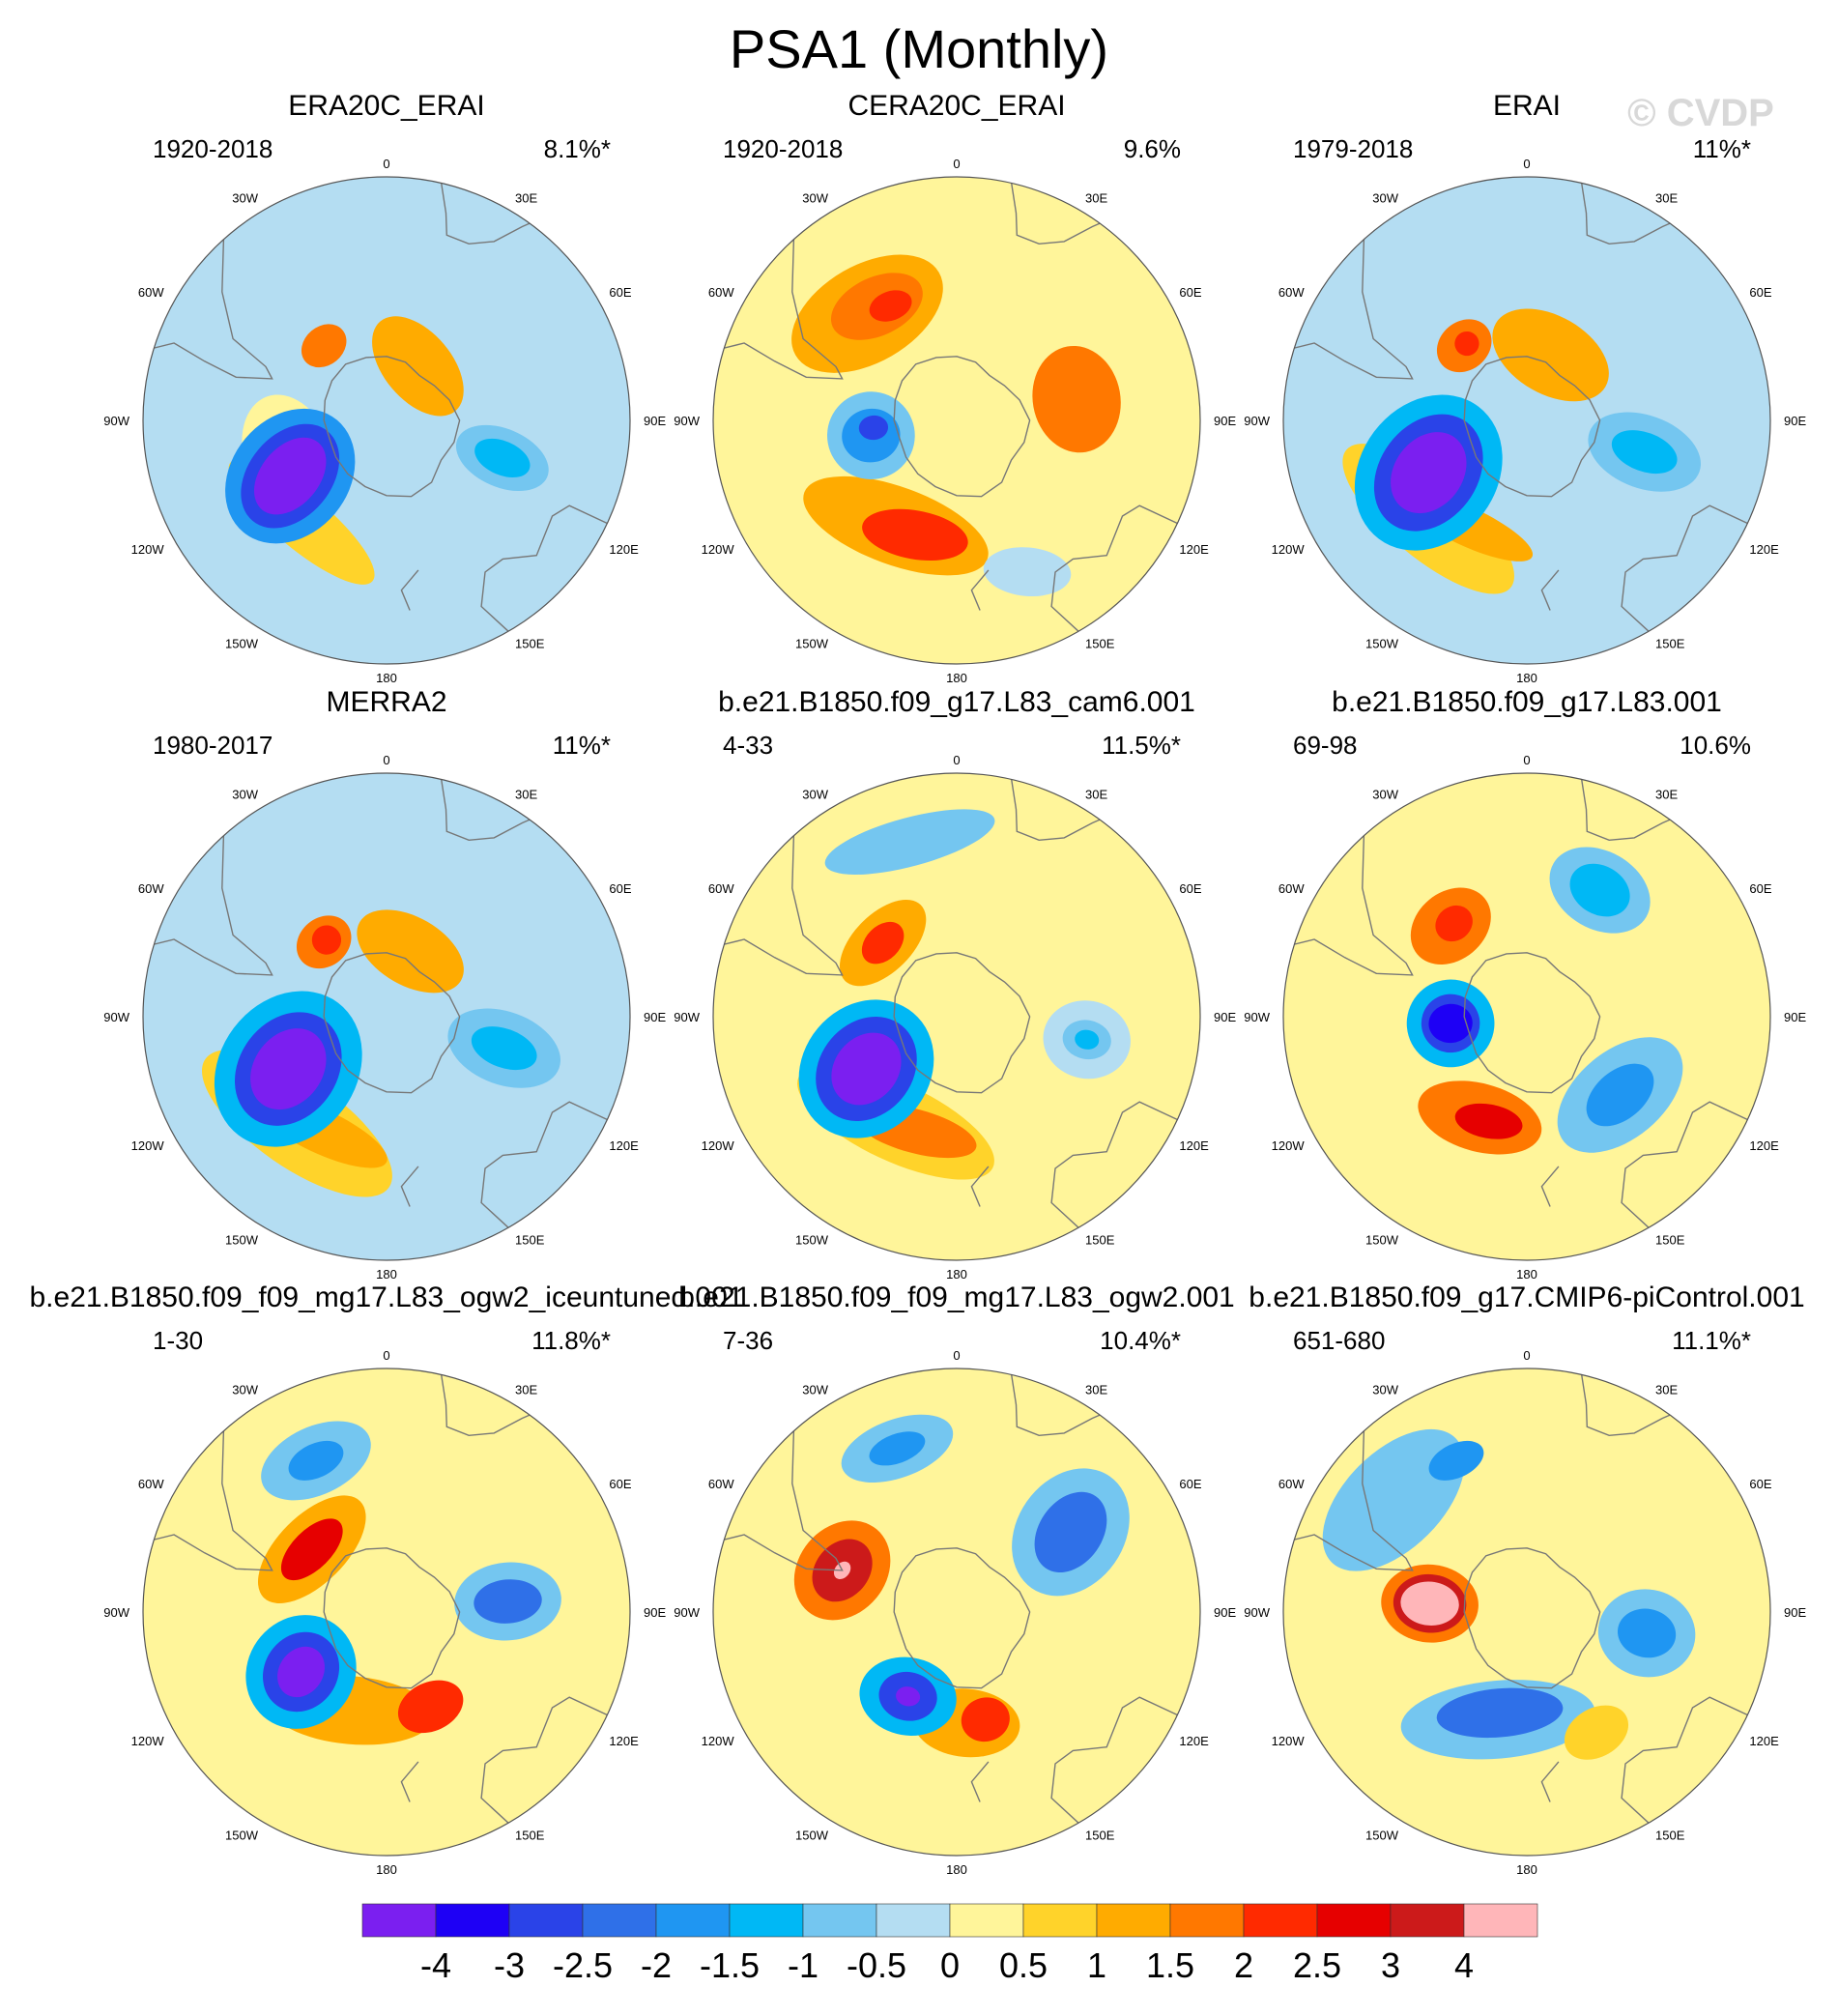 The image size is (1838, 2016). I want to click on colorbar-label: 2, so click(1243, 1965).